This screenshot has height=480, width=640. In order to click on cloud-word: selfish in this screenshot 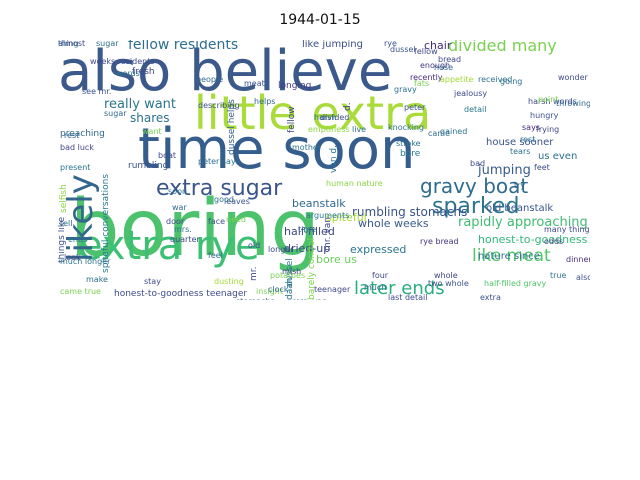, I will do `click(64, 199)`.